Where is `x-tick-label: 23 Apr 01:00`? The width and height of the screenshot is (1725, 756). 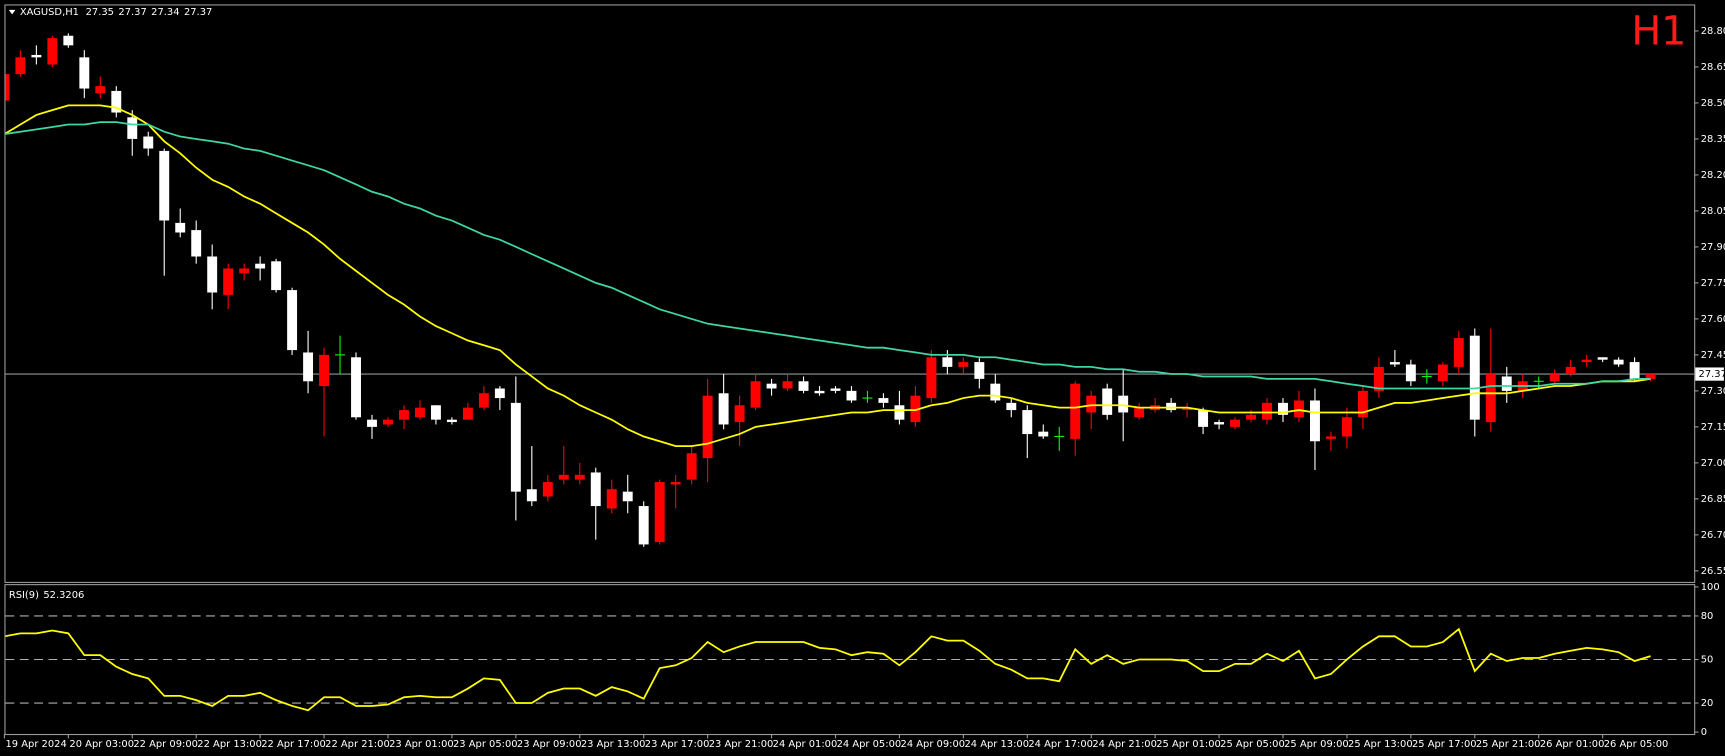 x-tick-label: 23 Apr 01:00 is located at coordinates (421, 744).